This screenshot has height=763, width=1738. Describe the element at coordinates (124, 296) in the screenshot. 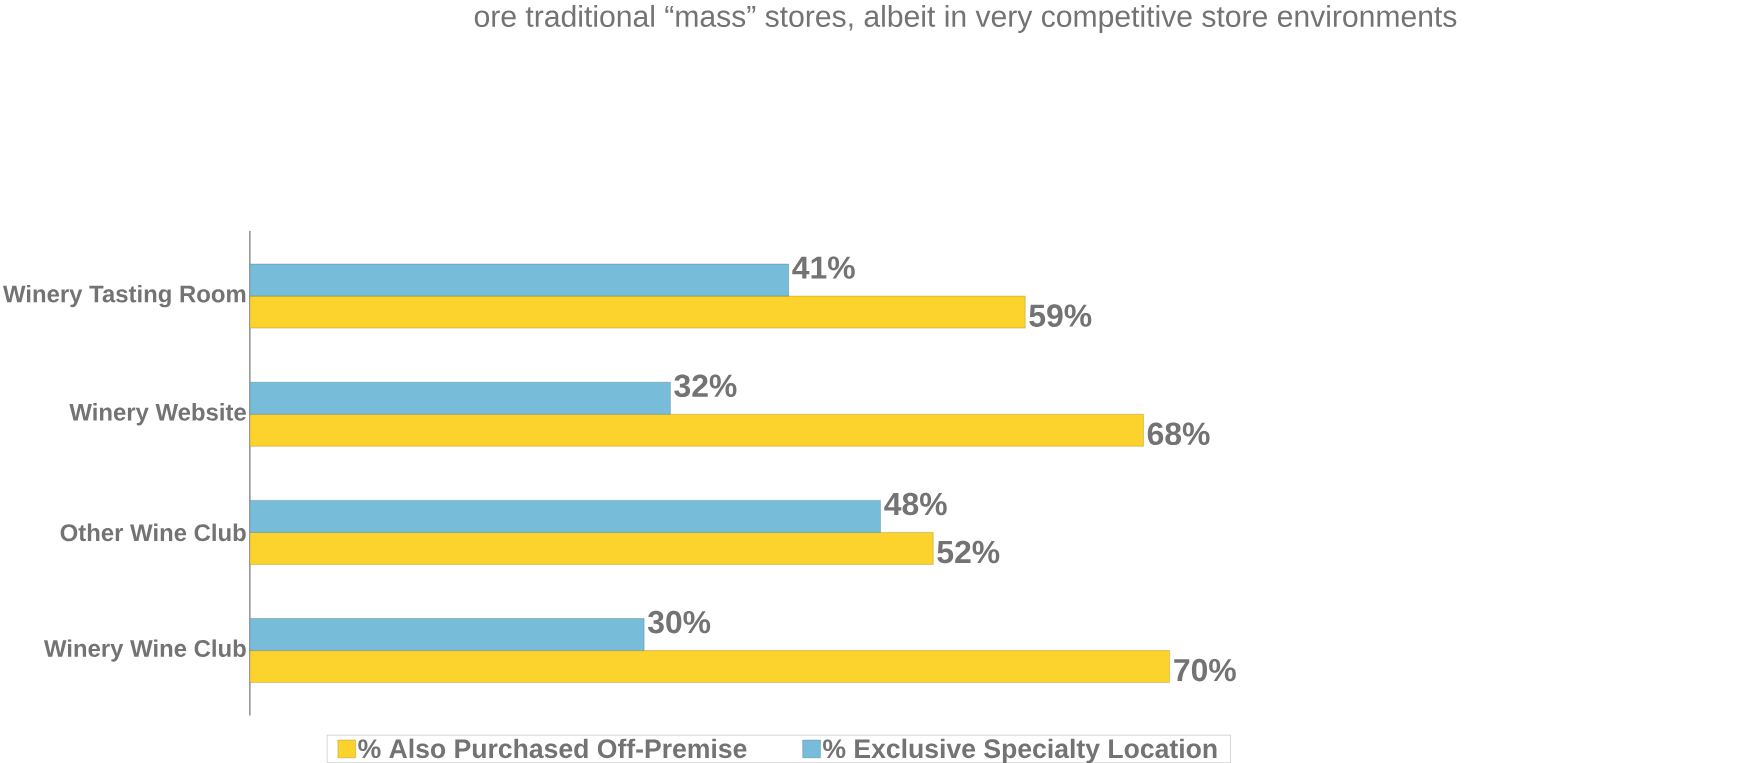

I see `y-tick-label: Winery Tasting Room` at that location.